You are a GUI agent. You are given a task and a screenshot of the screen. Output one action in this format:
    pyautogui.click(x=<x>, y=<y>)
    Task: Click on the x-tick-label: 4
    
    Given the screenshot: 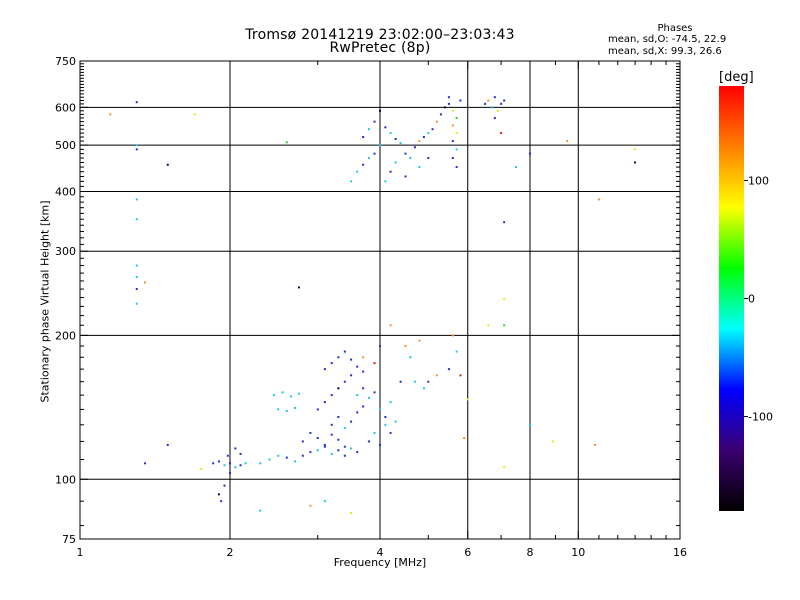 What is the action you would take?
    pyautogui.click(x=380, y=552)
    